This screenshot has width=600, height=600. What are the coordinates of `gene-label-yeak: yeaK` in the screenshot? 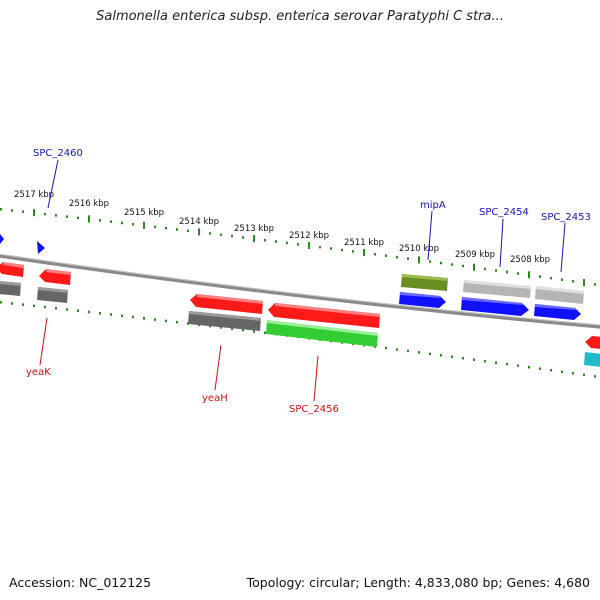 It's located at (38, 372).